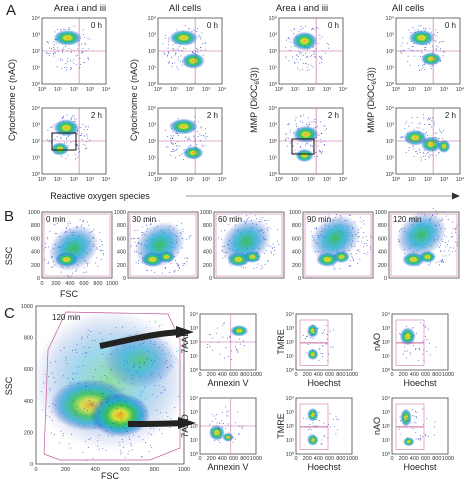  Describe the element at coordinates (385, 279) in the screenshot. I see `panel-b-ytick: 0` at that location.